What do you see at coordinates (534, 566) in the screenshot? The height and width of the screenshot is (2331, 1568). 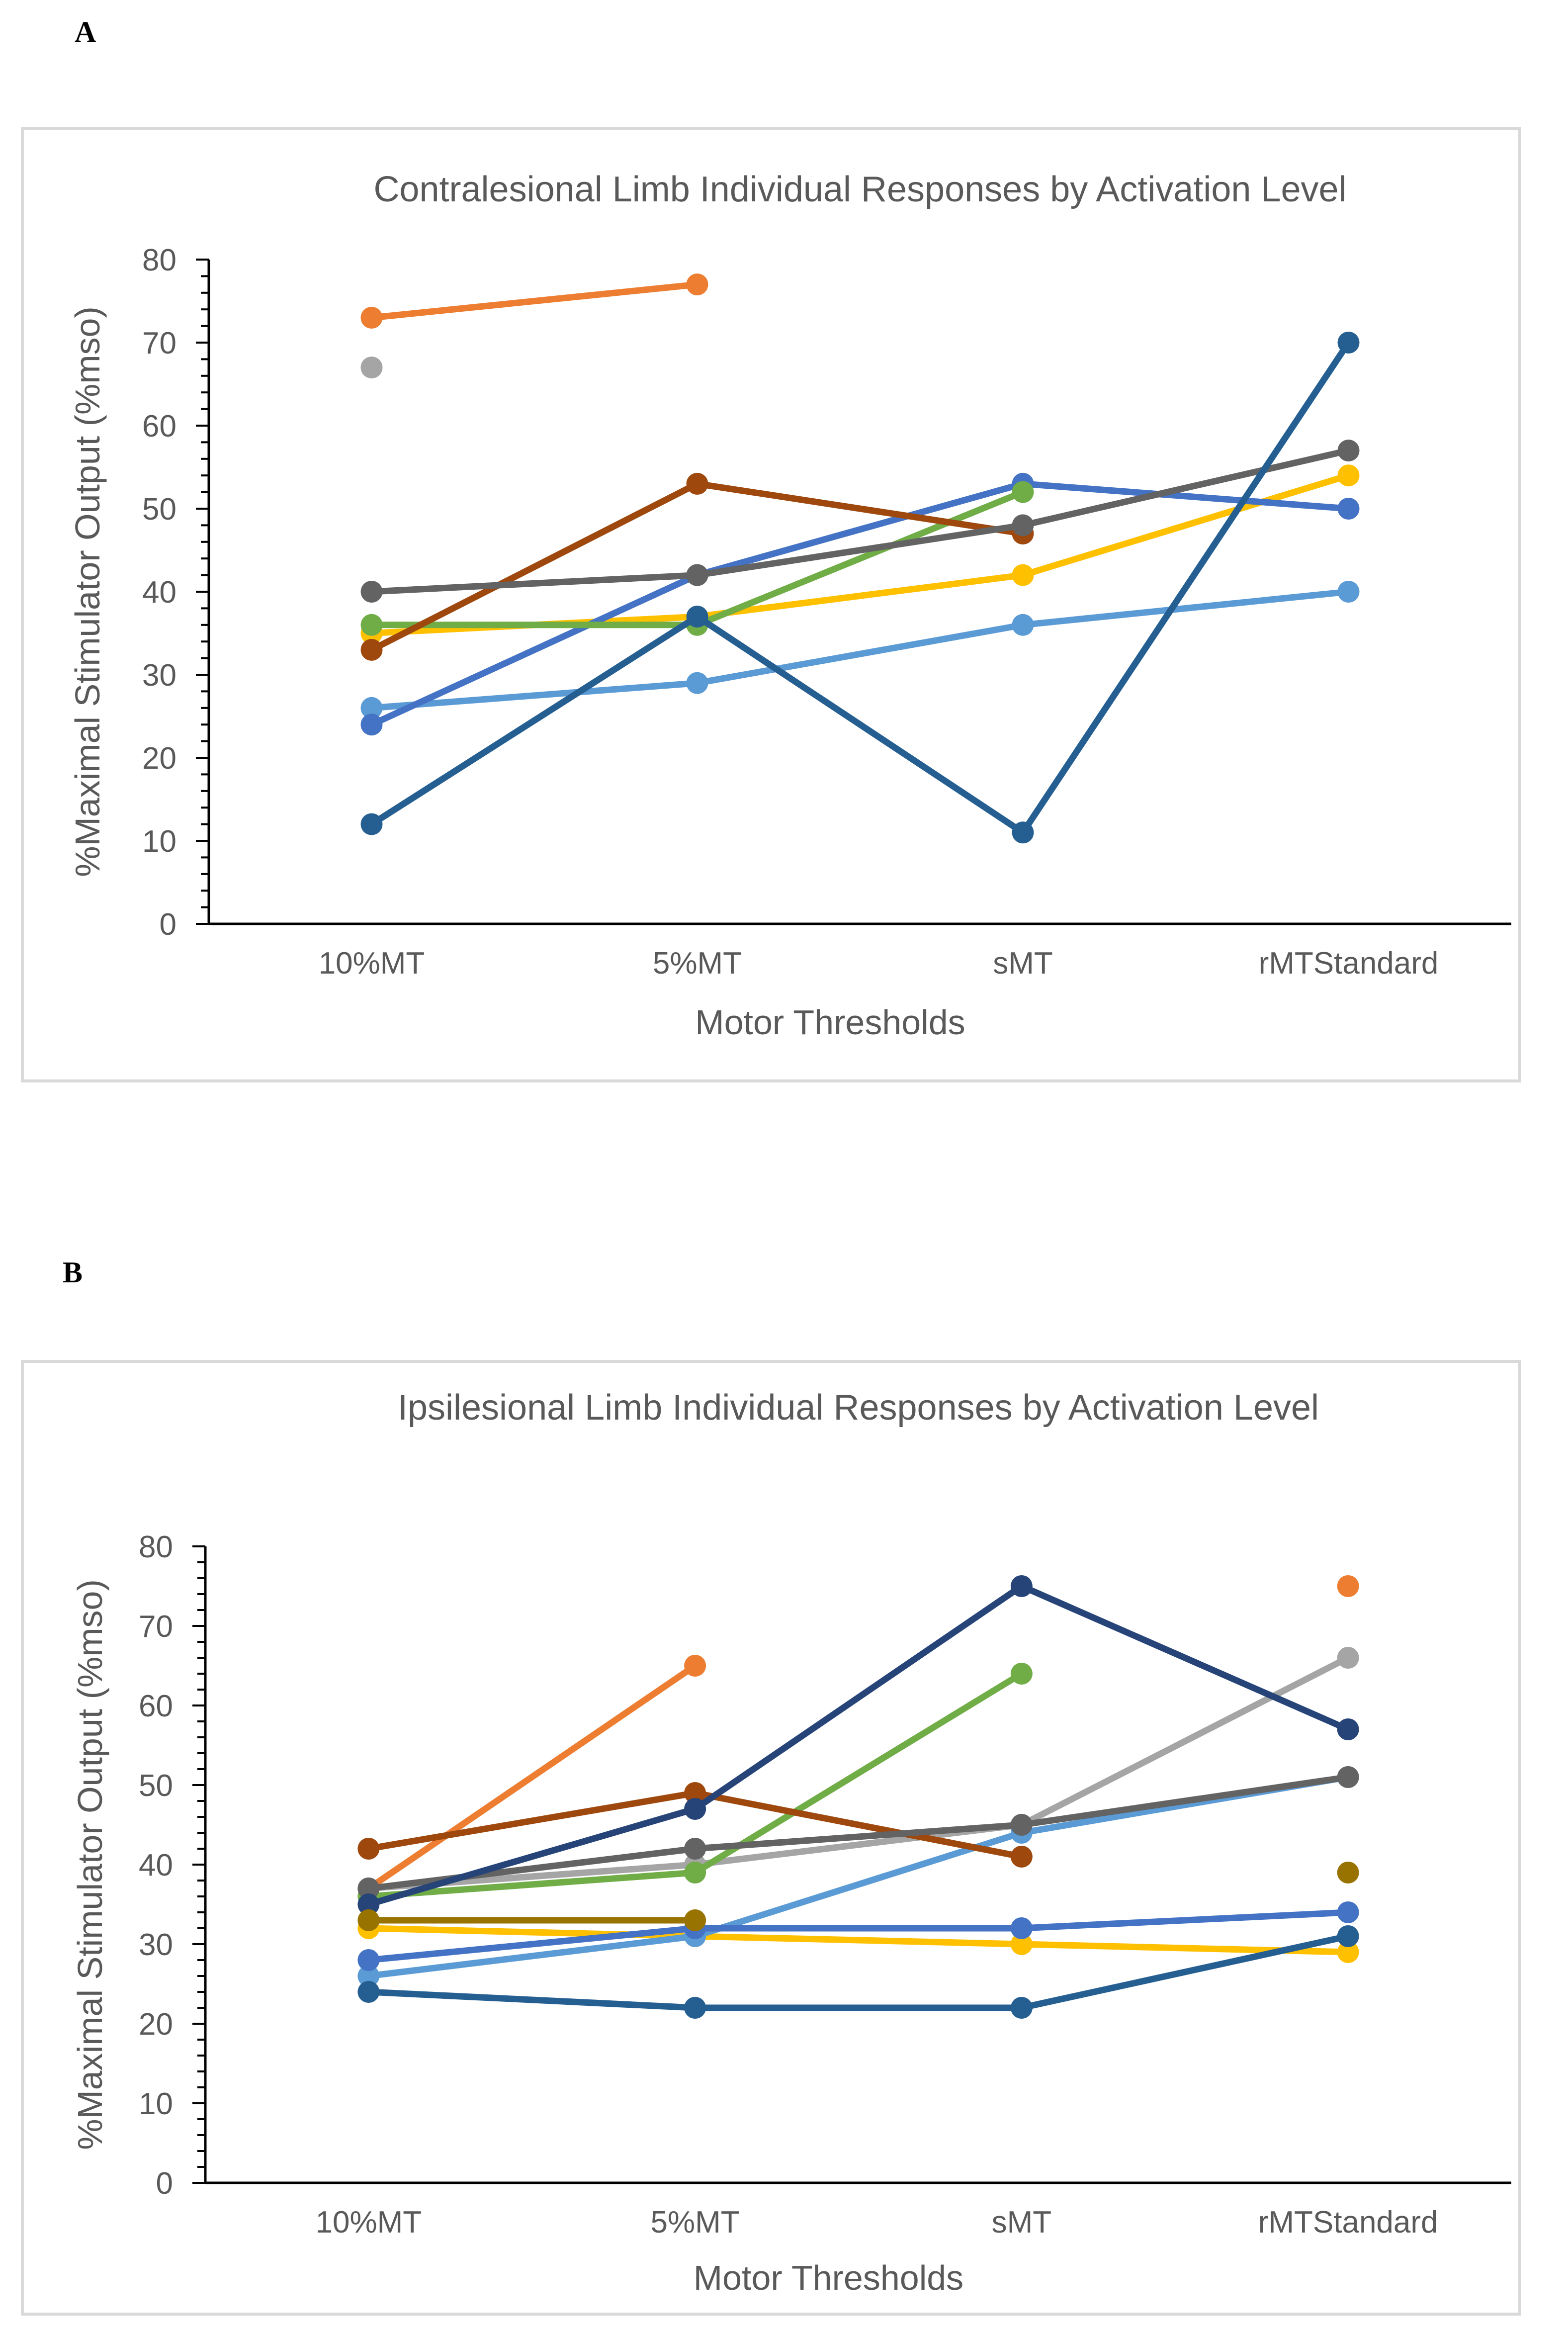 I see `contralesional-series-7-segment` at bounding box center [534, 566].